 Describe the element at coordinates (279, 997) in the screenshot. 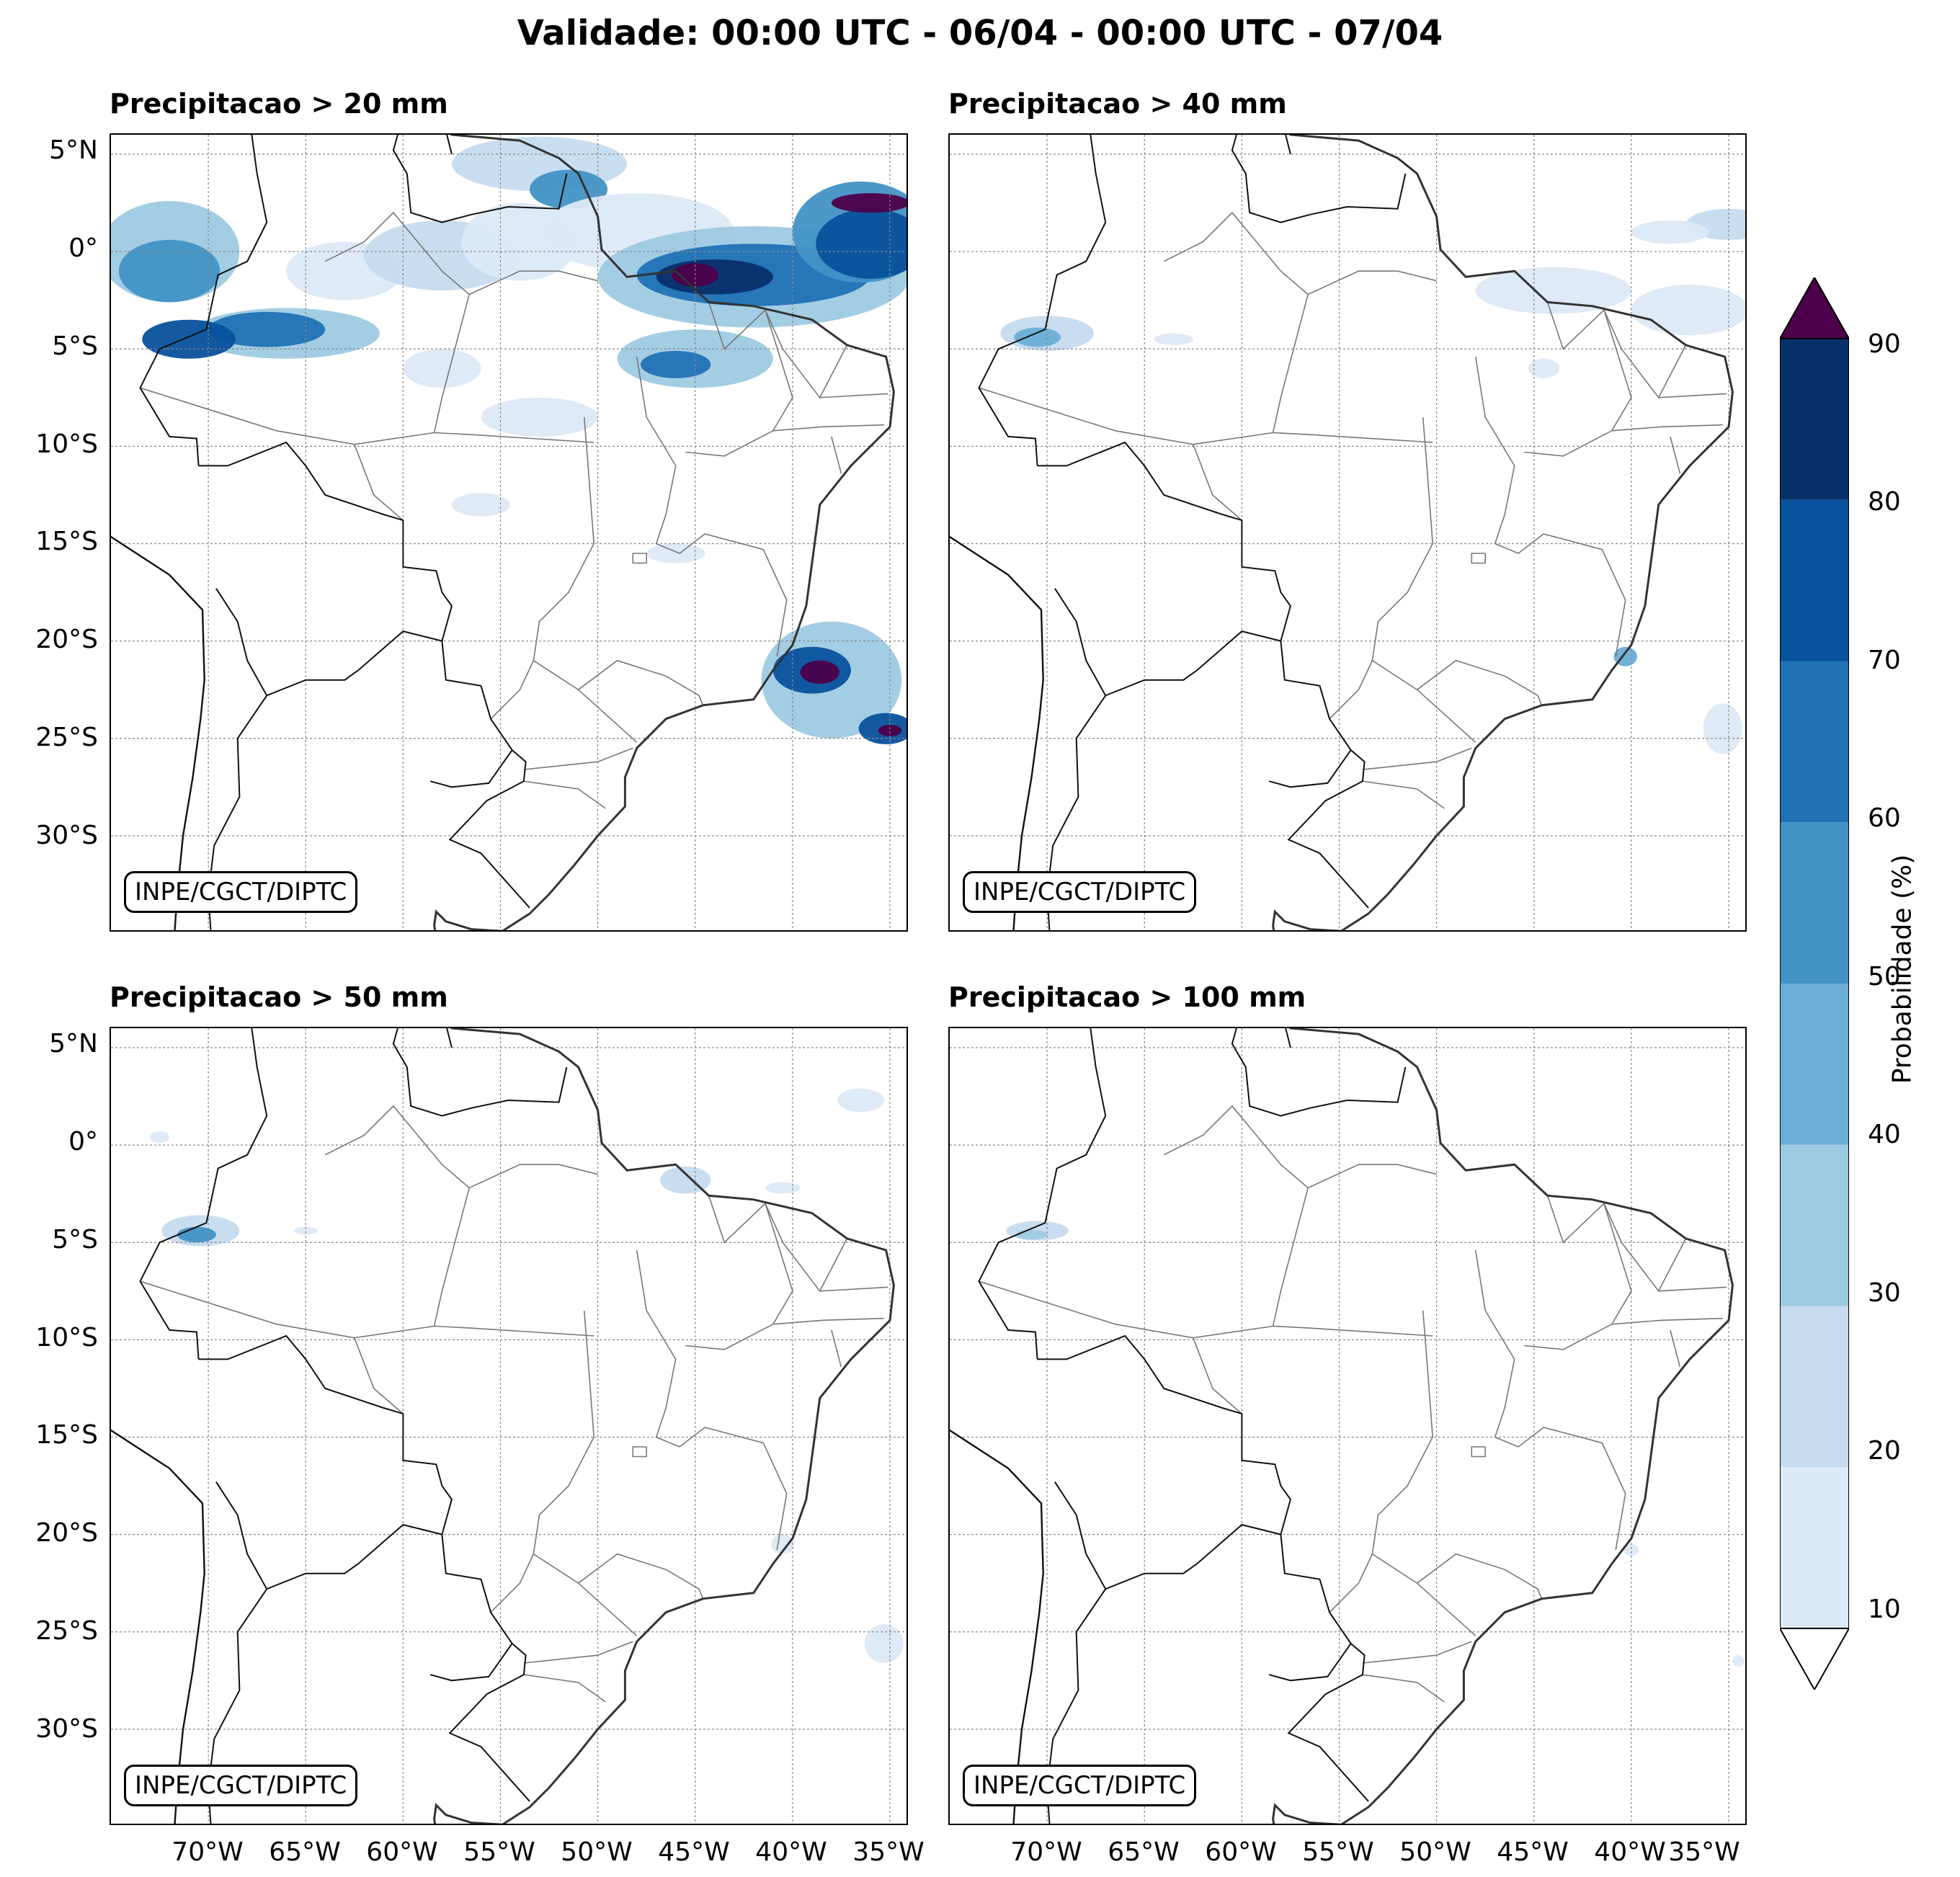

I see `panel-title-50mm: Precipitacao > 50 mm` at that location.